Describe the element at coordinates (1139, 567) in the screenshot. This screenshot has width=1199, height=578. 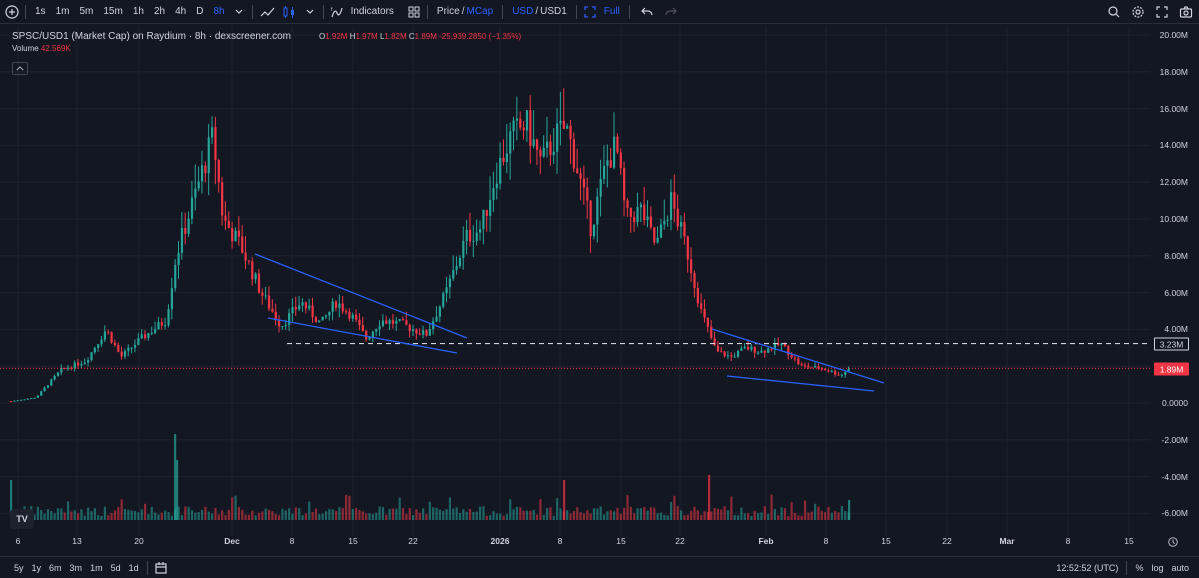
I see `percent-toggle: %` at that location.